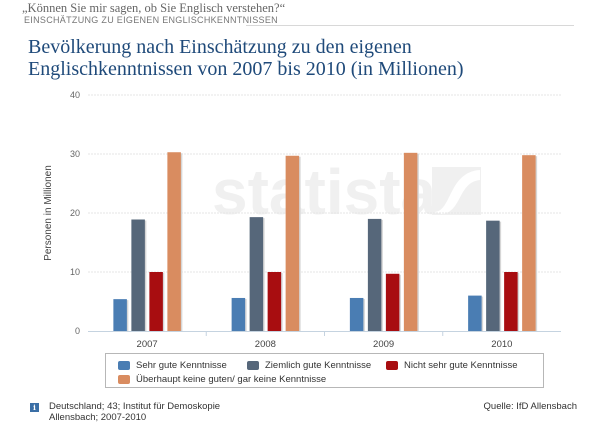  I want to click on y-tick-label: 10, so click(75, 272).